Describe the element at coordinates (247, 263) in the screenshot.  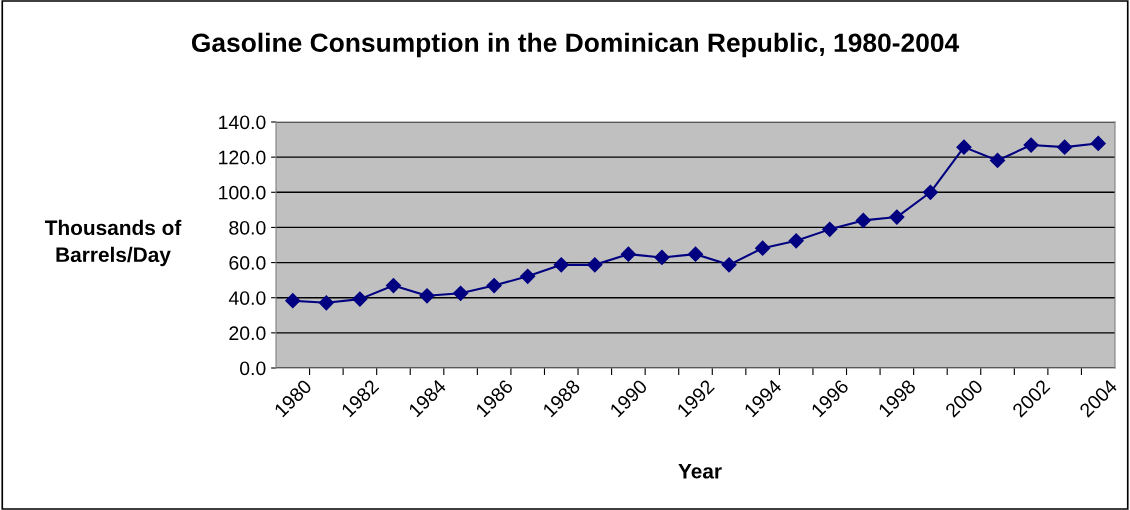
I see `y-tick-label: 60.0` at that location.